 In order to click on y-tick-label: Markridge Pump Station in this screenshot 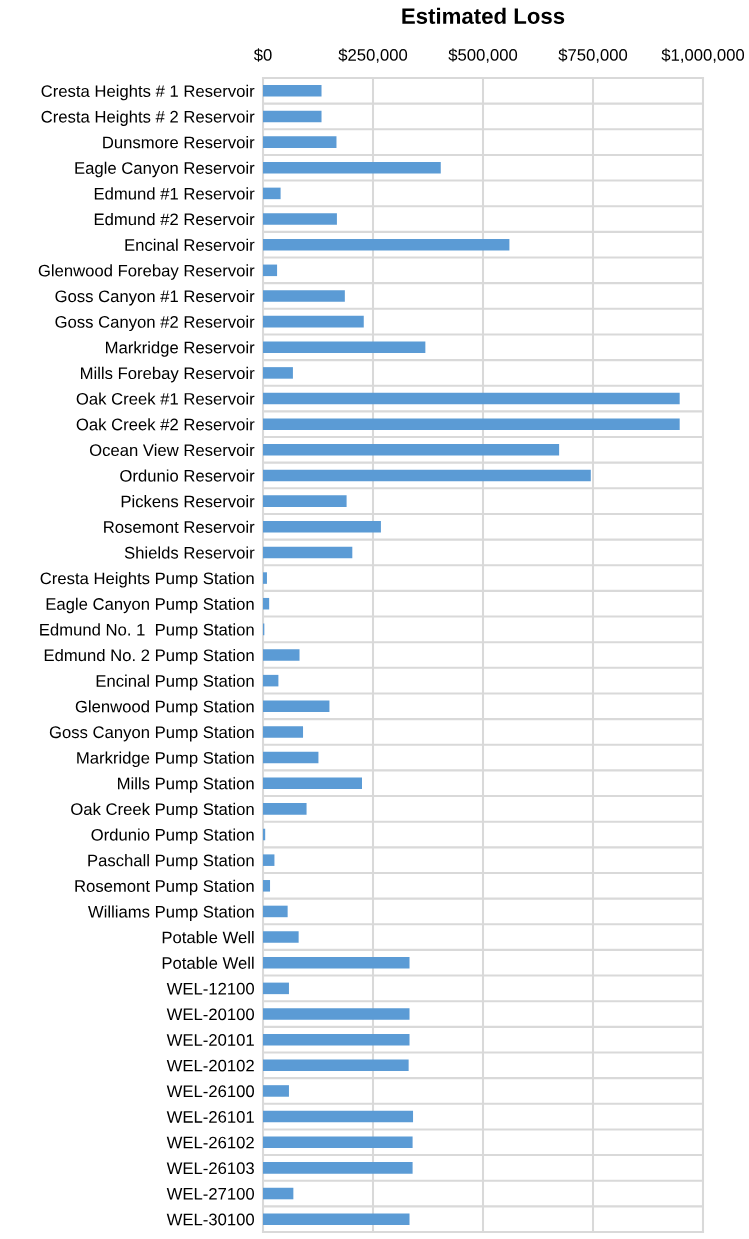, I will do `click(165, 759)`.